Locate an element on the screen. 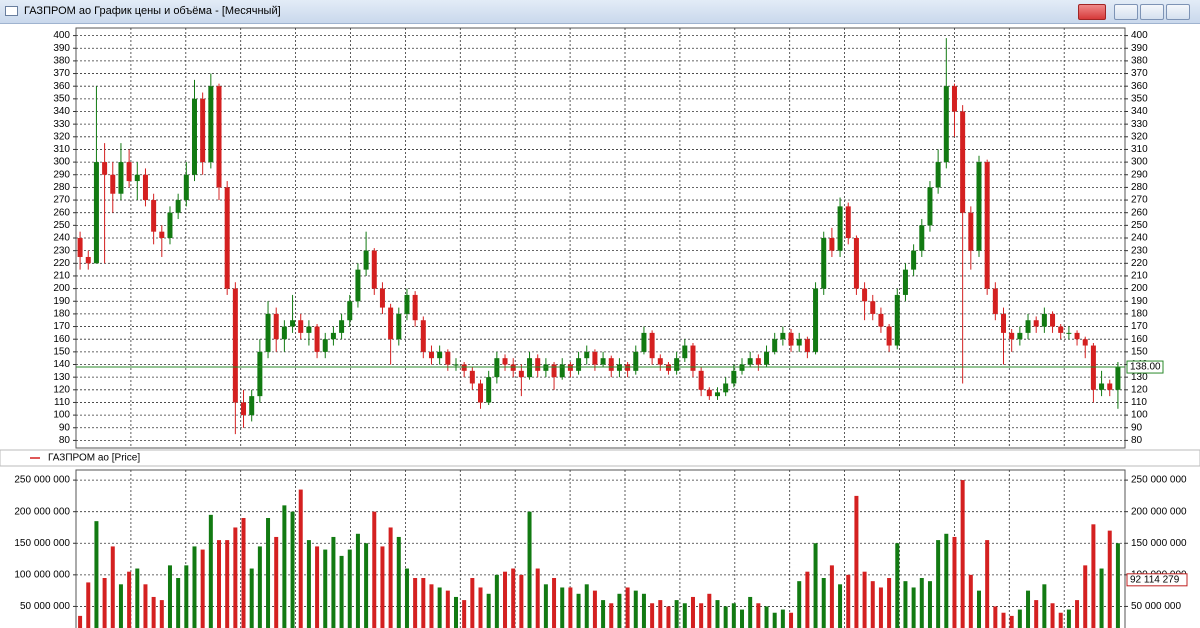  y-tick-label: 350 is located at coordinates (1139, 98).